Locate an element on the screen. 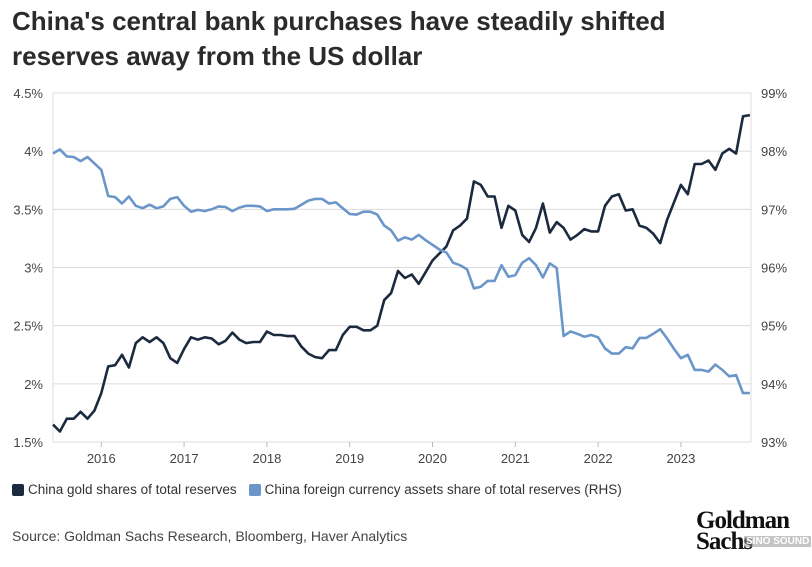  y-right-tick-label: 98% is located at coordinates (774, 151).